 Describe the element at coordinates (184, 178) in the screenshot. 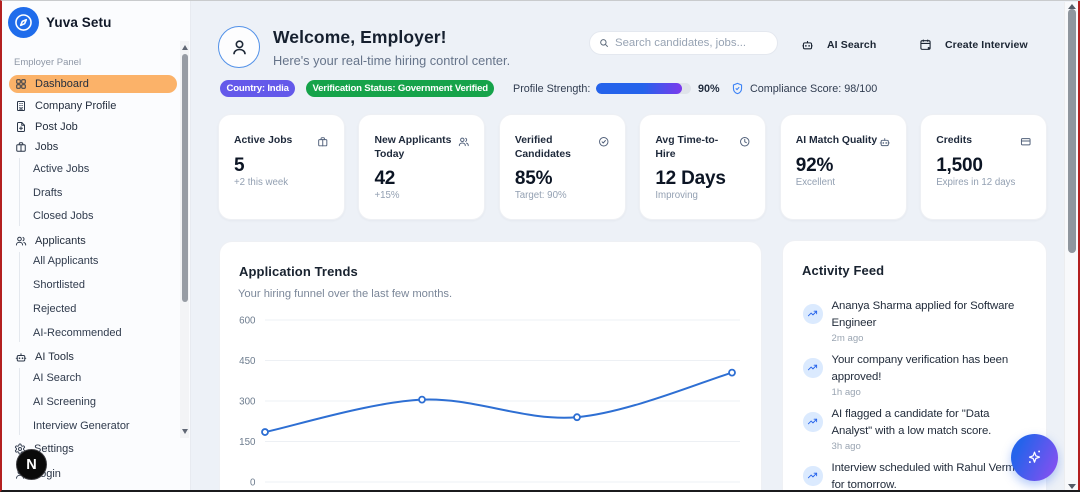

I see `sidebar-scrollbar-thumb` at that location.